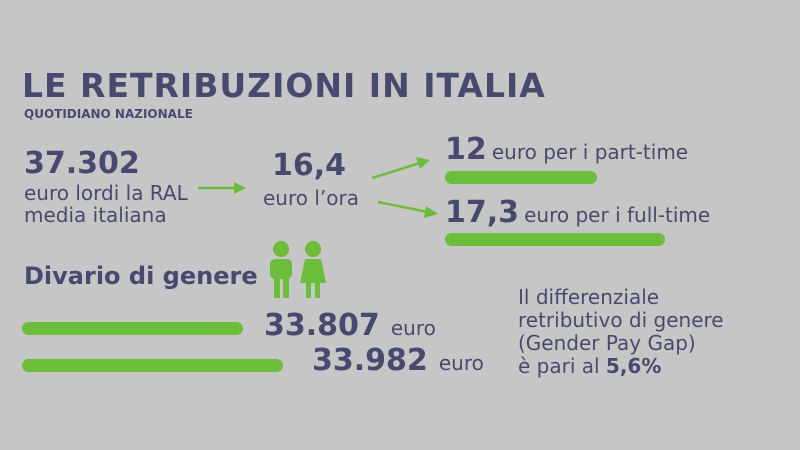  I want to click on gender-value: 33.982, so click(370, 360).